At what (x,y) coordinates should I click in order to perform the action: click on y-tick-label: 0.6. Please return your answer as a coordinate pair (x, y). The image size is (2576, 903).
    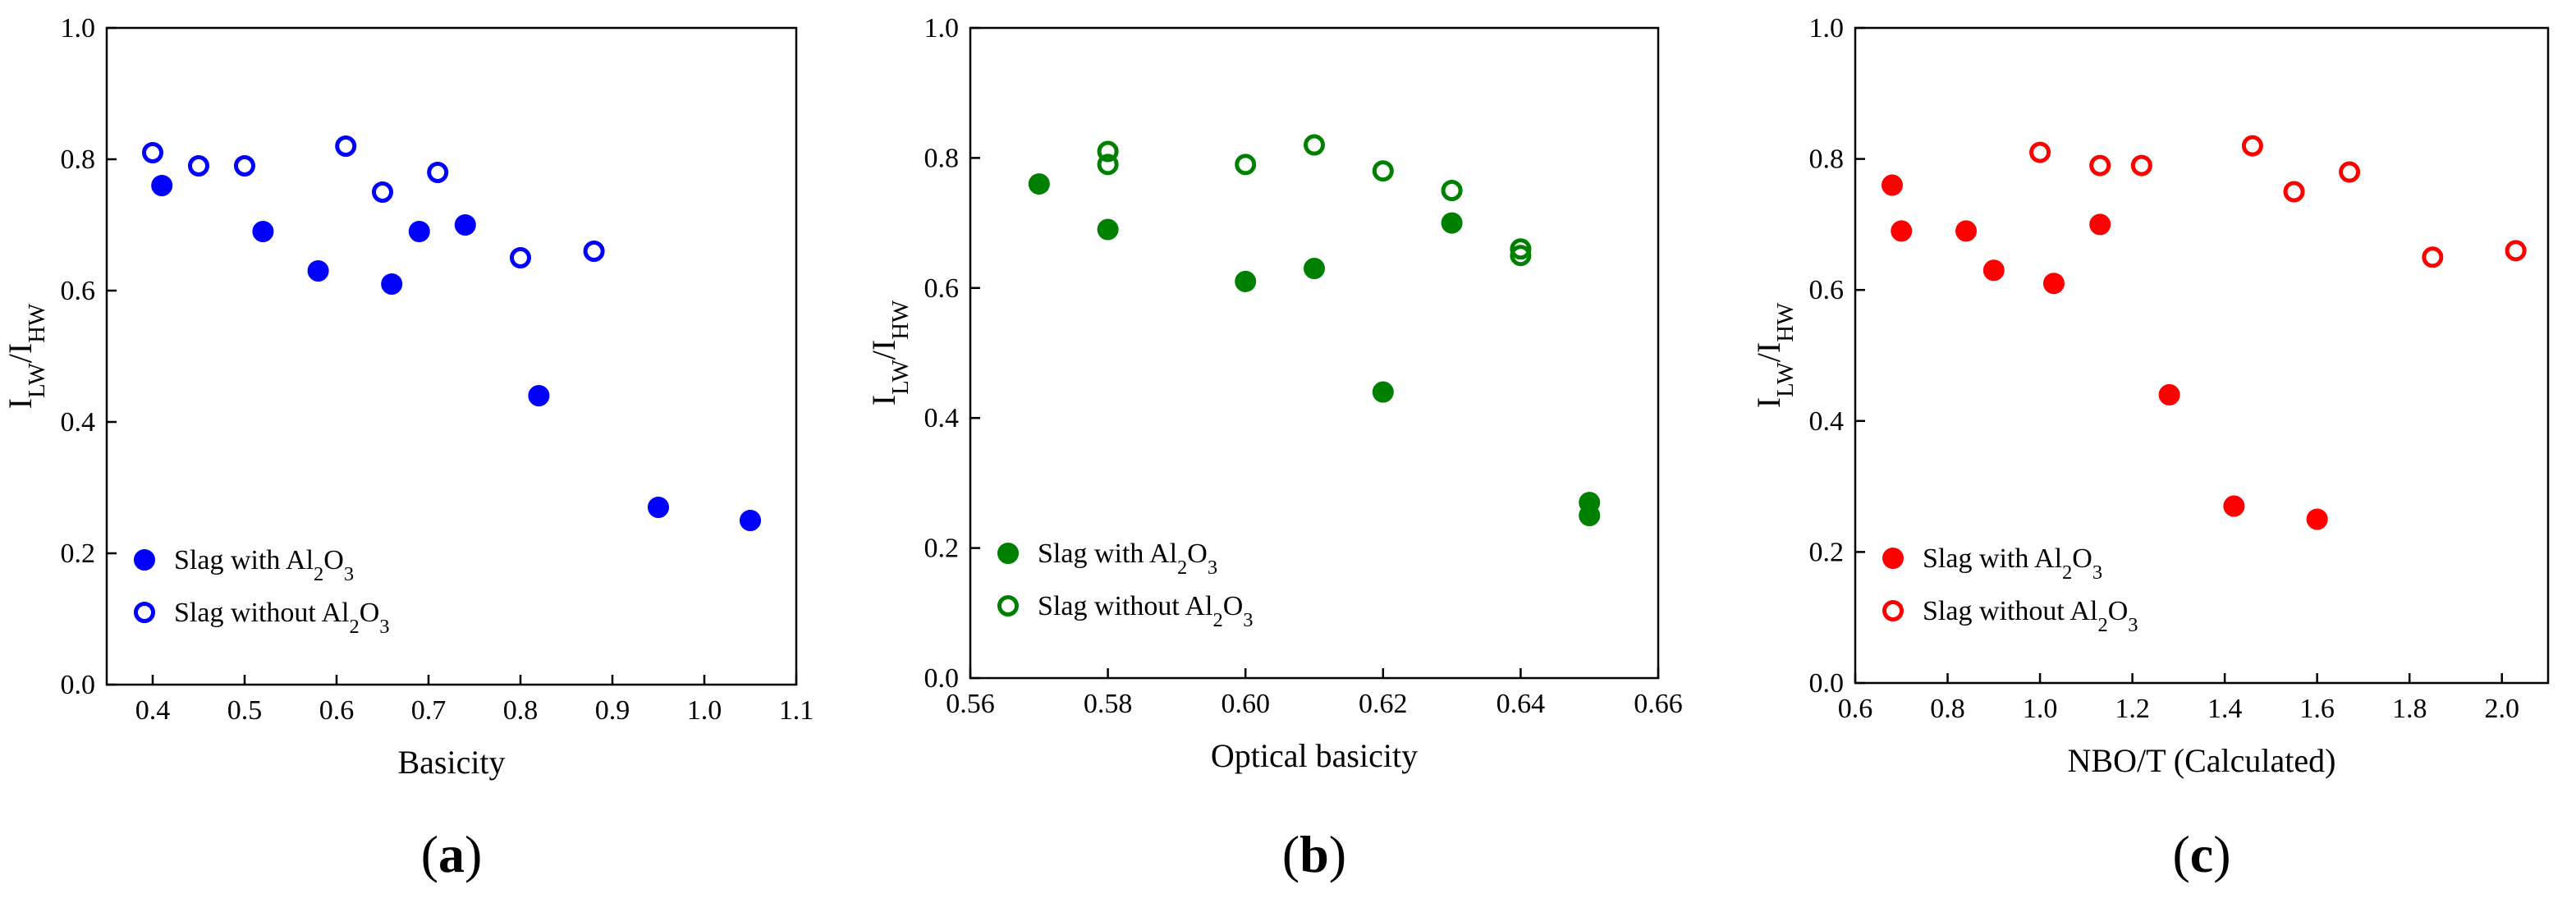
    Looking at the image, I should click on (942, 288).